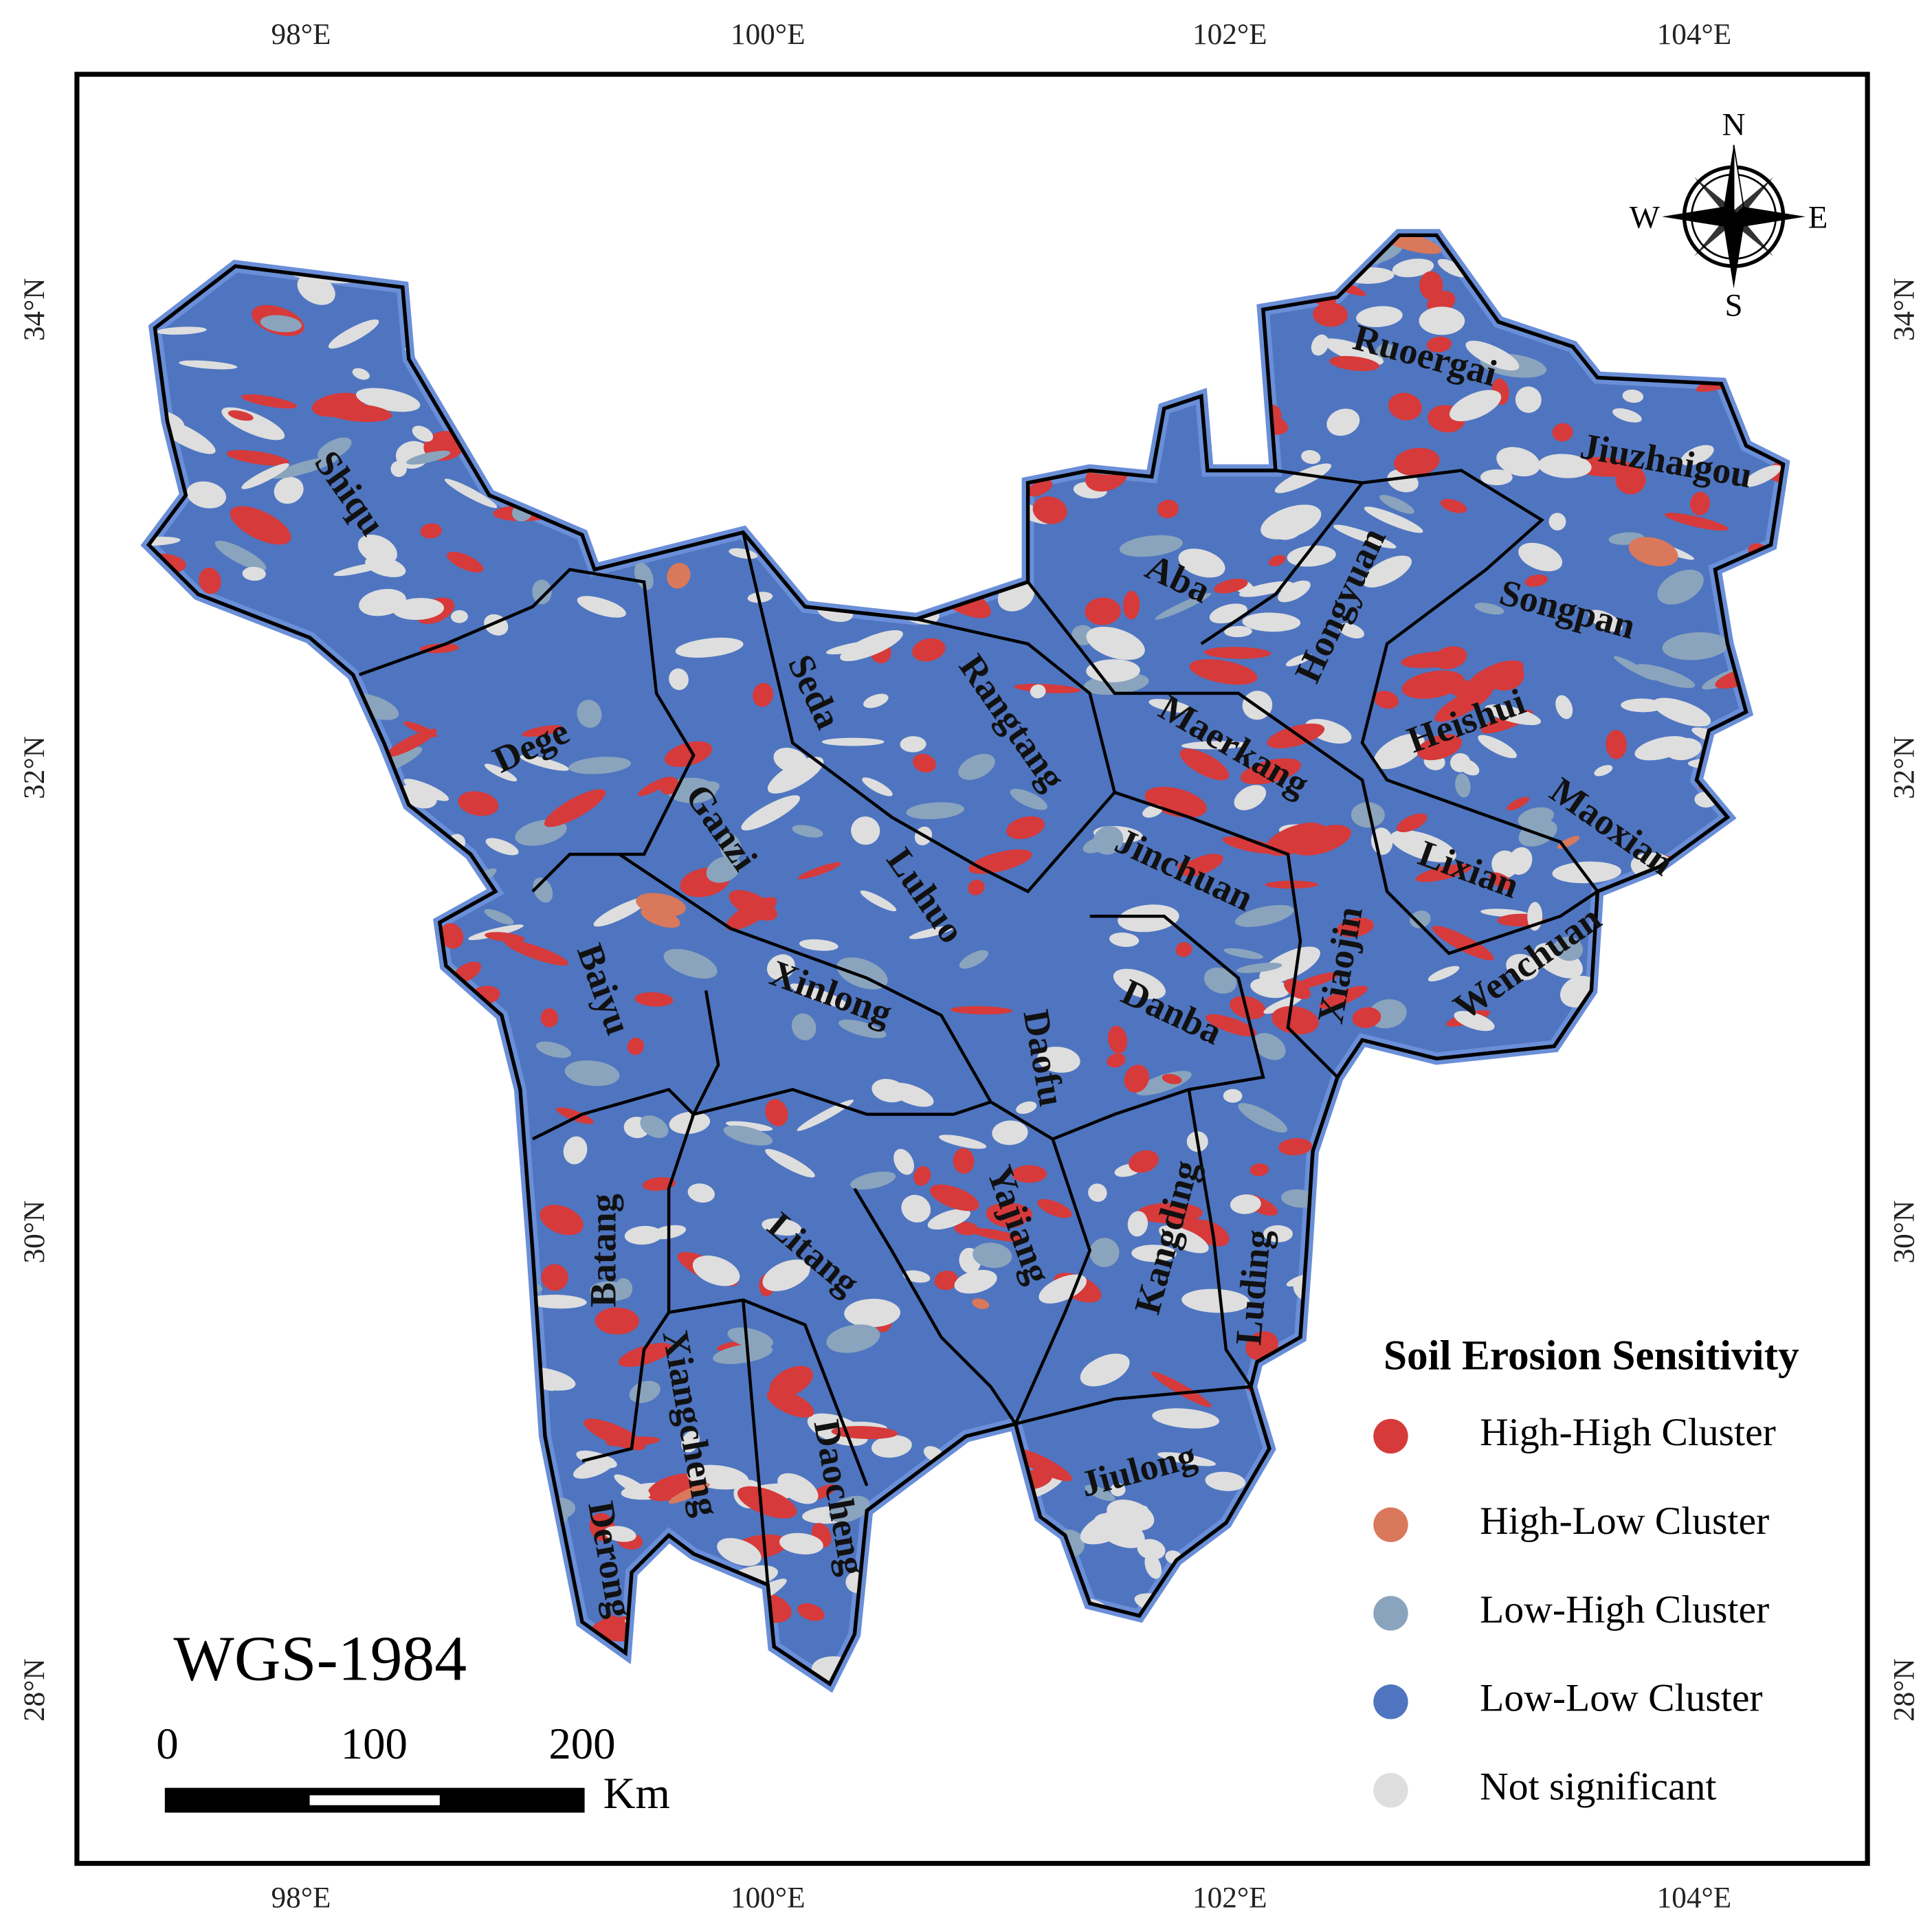 This screenshot has height=1929, width=1932. I want to click on graticule-bottom: 98°E, so click(301, 1897).